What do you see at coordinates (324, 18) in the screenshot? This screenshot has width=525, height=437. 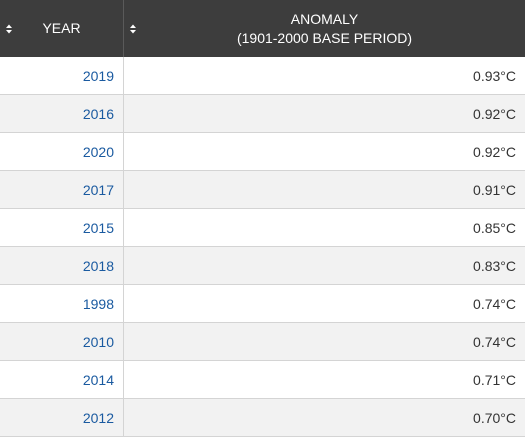 I see `anomaly-header-label: ANOMALY` at bounding box center [324, 18].